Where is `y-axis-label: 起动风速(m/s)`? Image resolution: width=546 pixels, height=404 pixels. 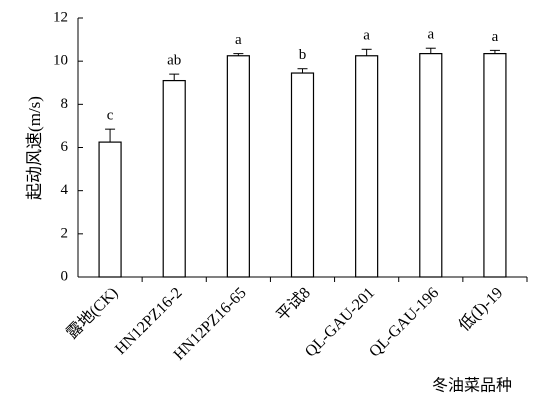
y-axis-label: 起动风速(m/s) is located at coordinates (34, 148).